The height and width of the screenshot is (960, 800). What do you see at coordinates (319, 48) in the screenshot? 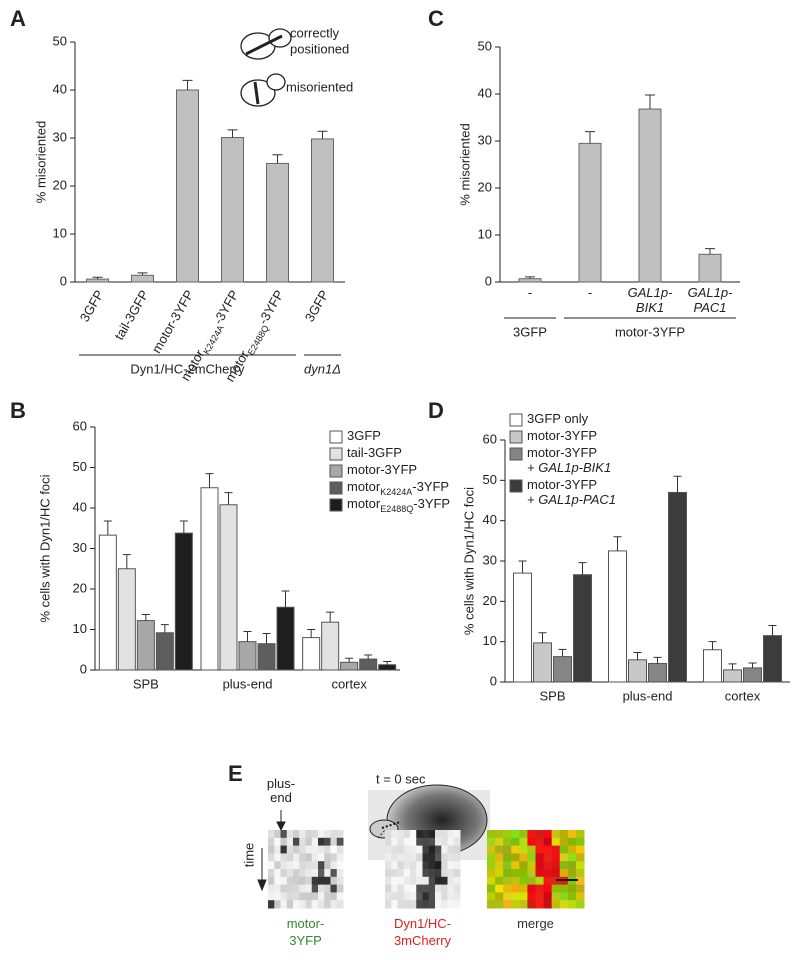
I see `annotation: positioned` at bounding box center [319, 48].